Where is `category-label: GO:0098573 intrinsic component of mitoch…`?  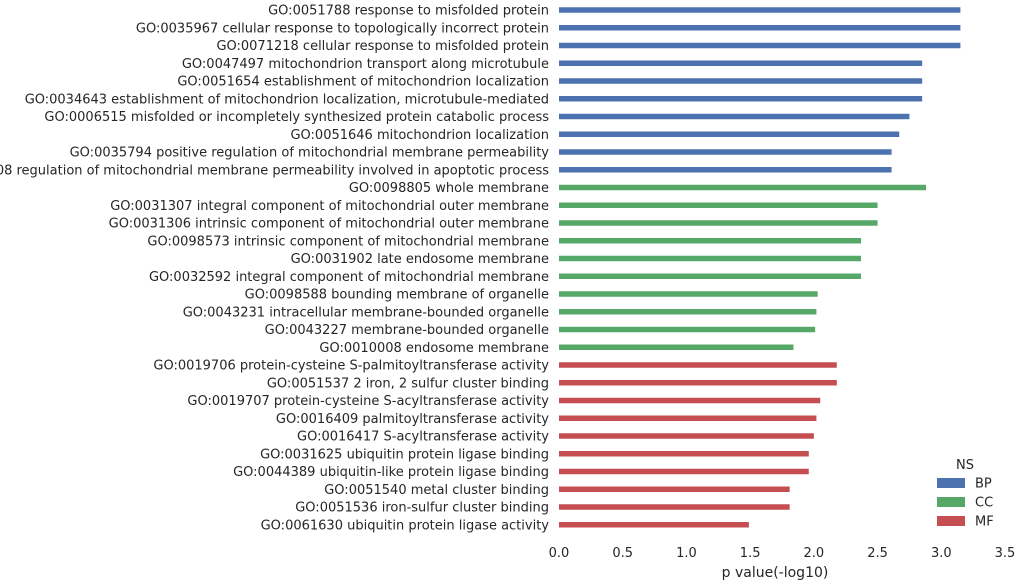
category-label: GO:0098573 intrinsic component of mitoch… is located at coordinates (348, 241).